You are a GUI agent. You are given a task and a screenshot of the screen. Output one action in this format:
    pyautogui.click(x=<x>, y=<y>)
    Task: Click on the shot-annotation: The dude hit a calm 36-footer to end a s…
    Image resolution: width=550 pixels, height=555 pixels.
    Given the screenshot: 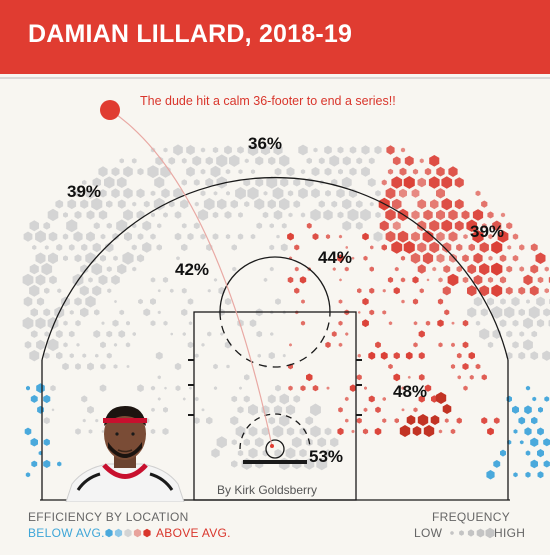 What is the action you would take?
    pyautogui.click(x=268, y=101)
    